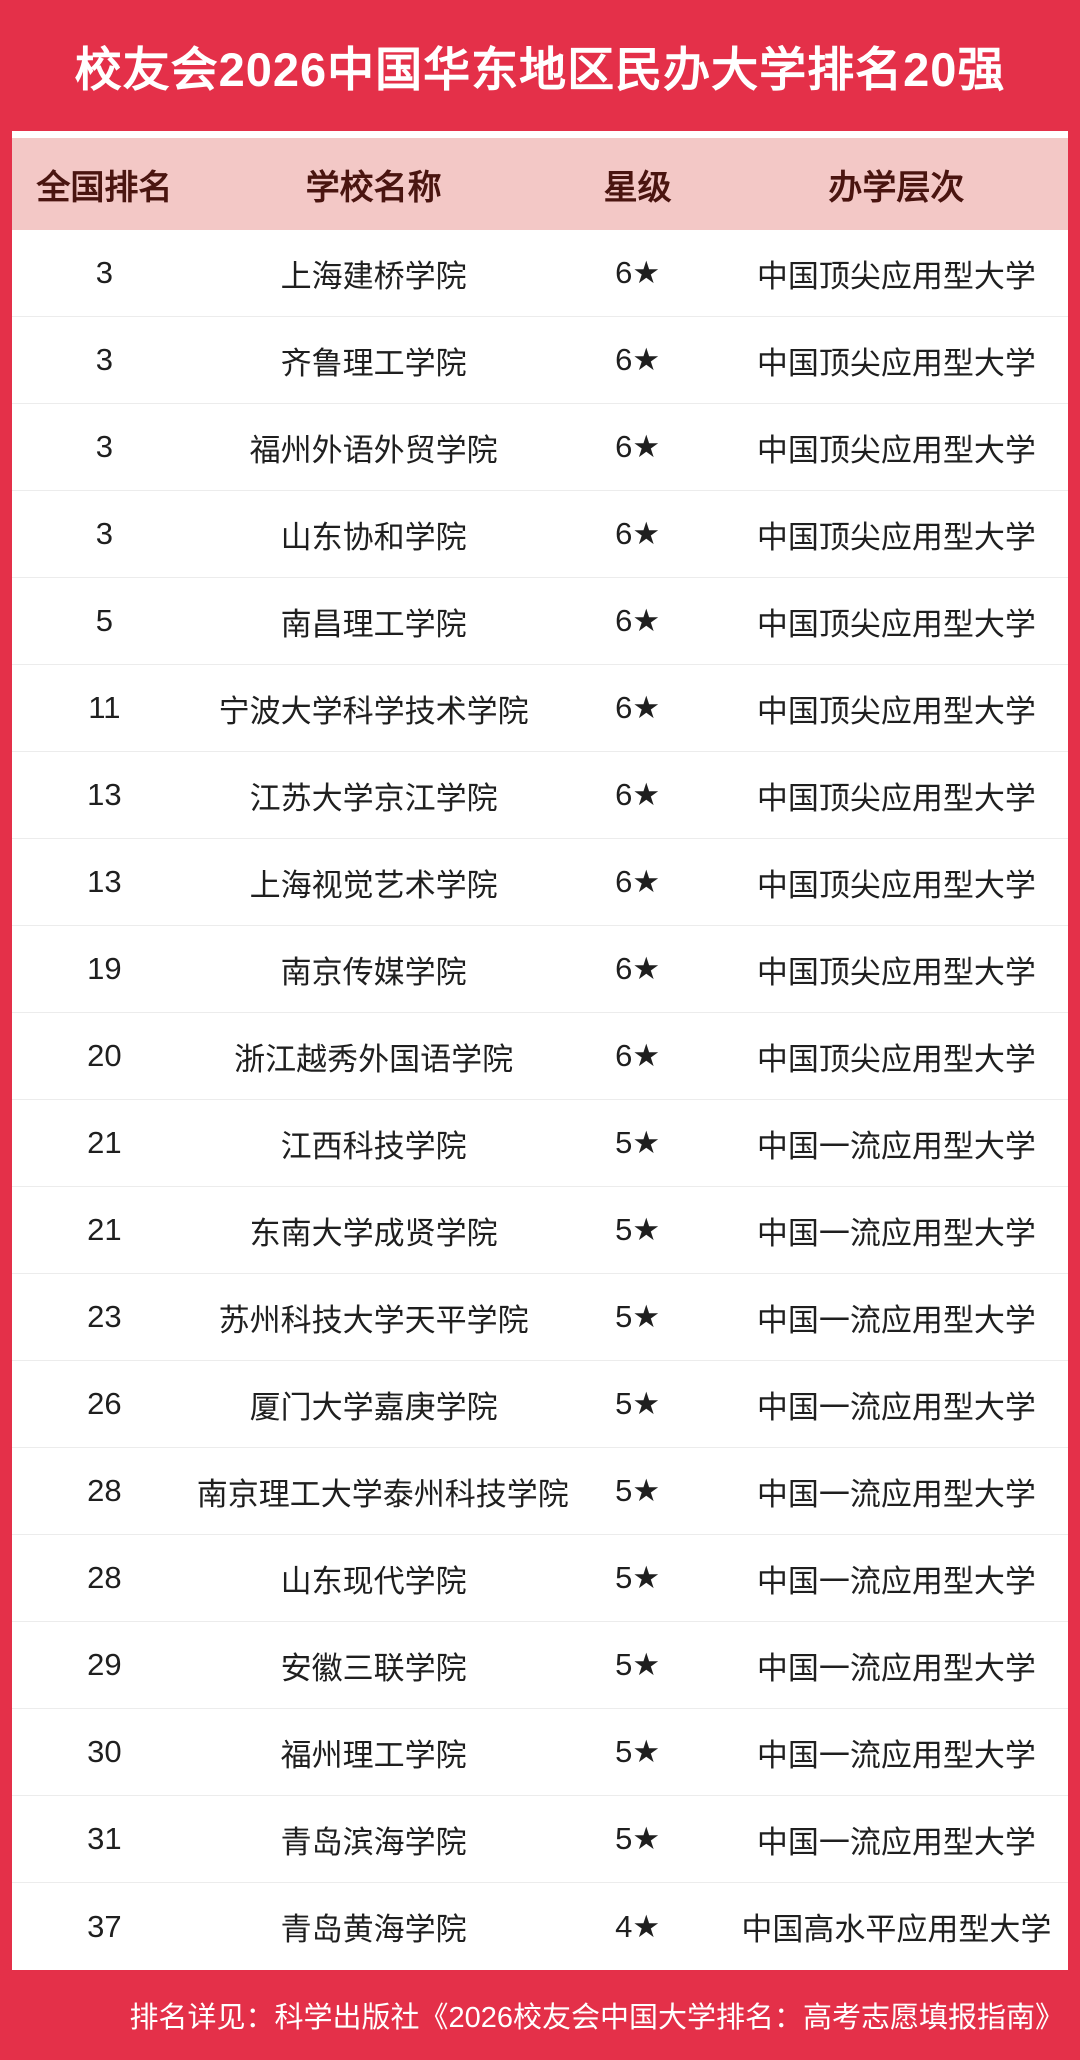 The width and height of the screenshot is (1080, 2060). What do you see at coordinates (104, 1316) in the screenshot?
I see `rank-cell: 23` at bounding box center [104, 1316].